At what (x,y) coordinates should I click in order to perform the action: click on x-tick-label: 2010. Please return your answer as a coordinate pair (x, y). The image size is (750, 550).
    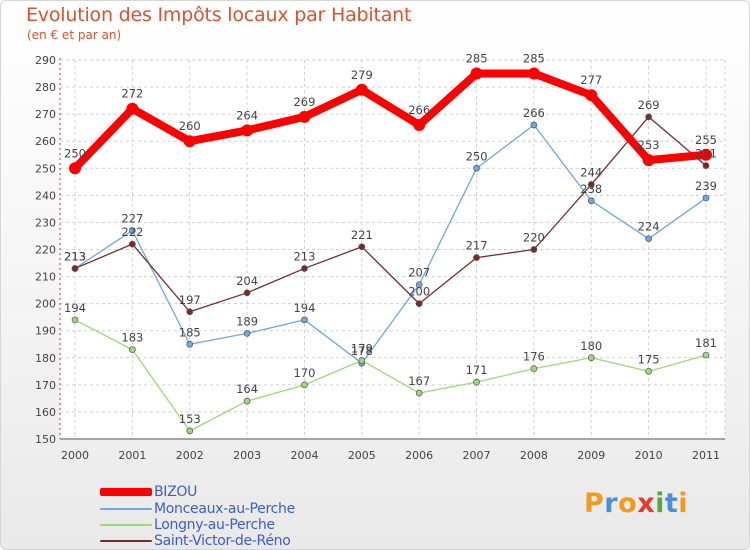
    Looking at the image, I should click on (649, 455).